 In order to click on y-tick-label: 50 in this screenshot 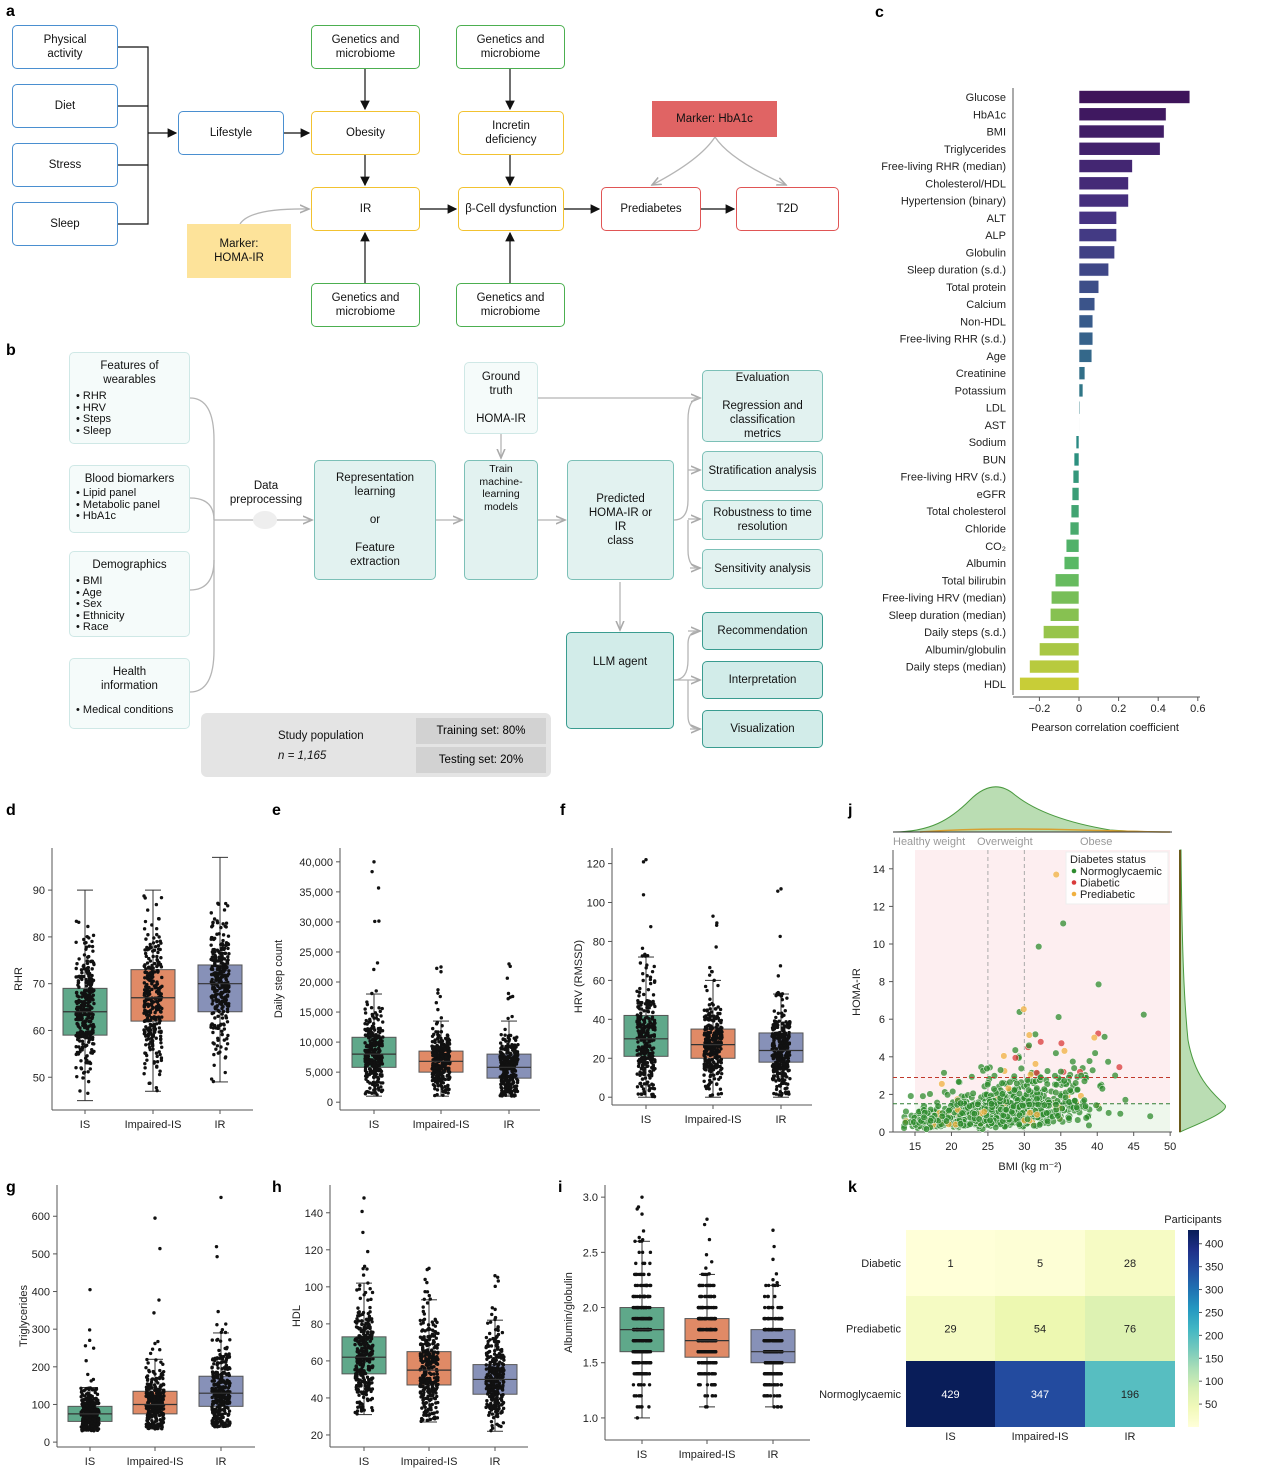, I will do `click(39, 1078)`.